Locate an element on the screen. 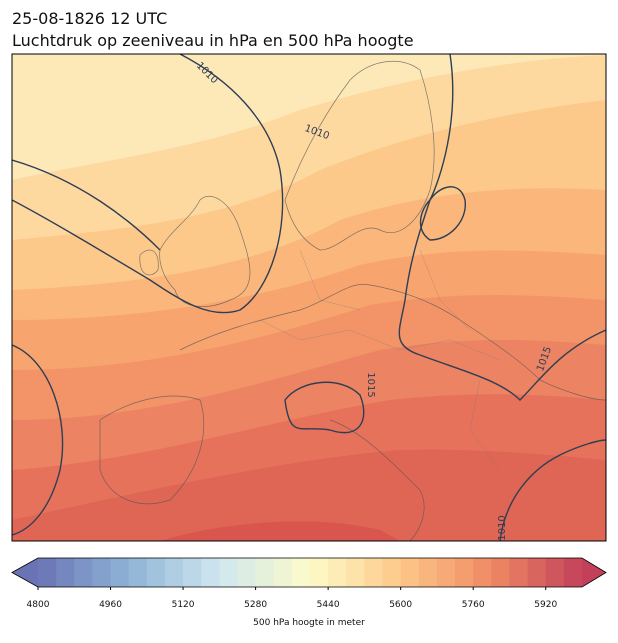 This screenshot has height=643, width=618. border is located at coordinates (380, 360).